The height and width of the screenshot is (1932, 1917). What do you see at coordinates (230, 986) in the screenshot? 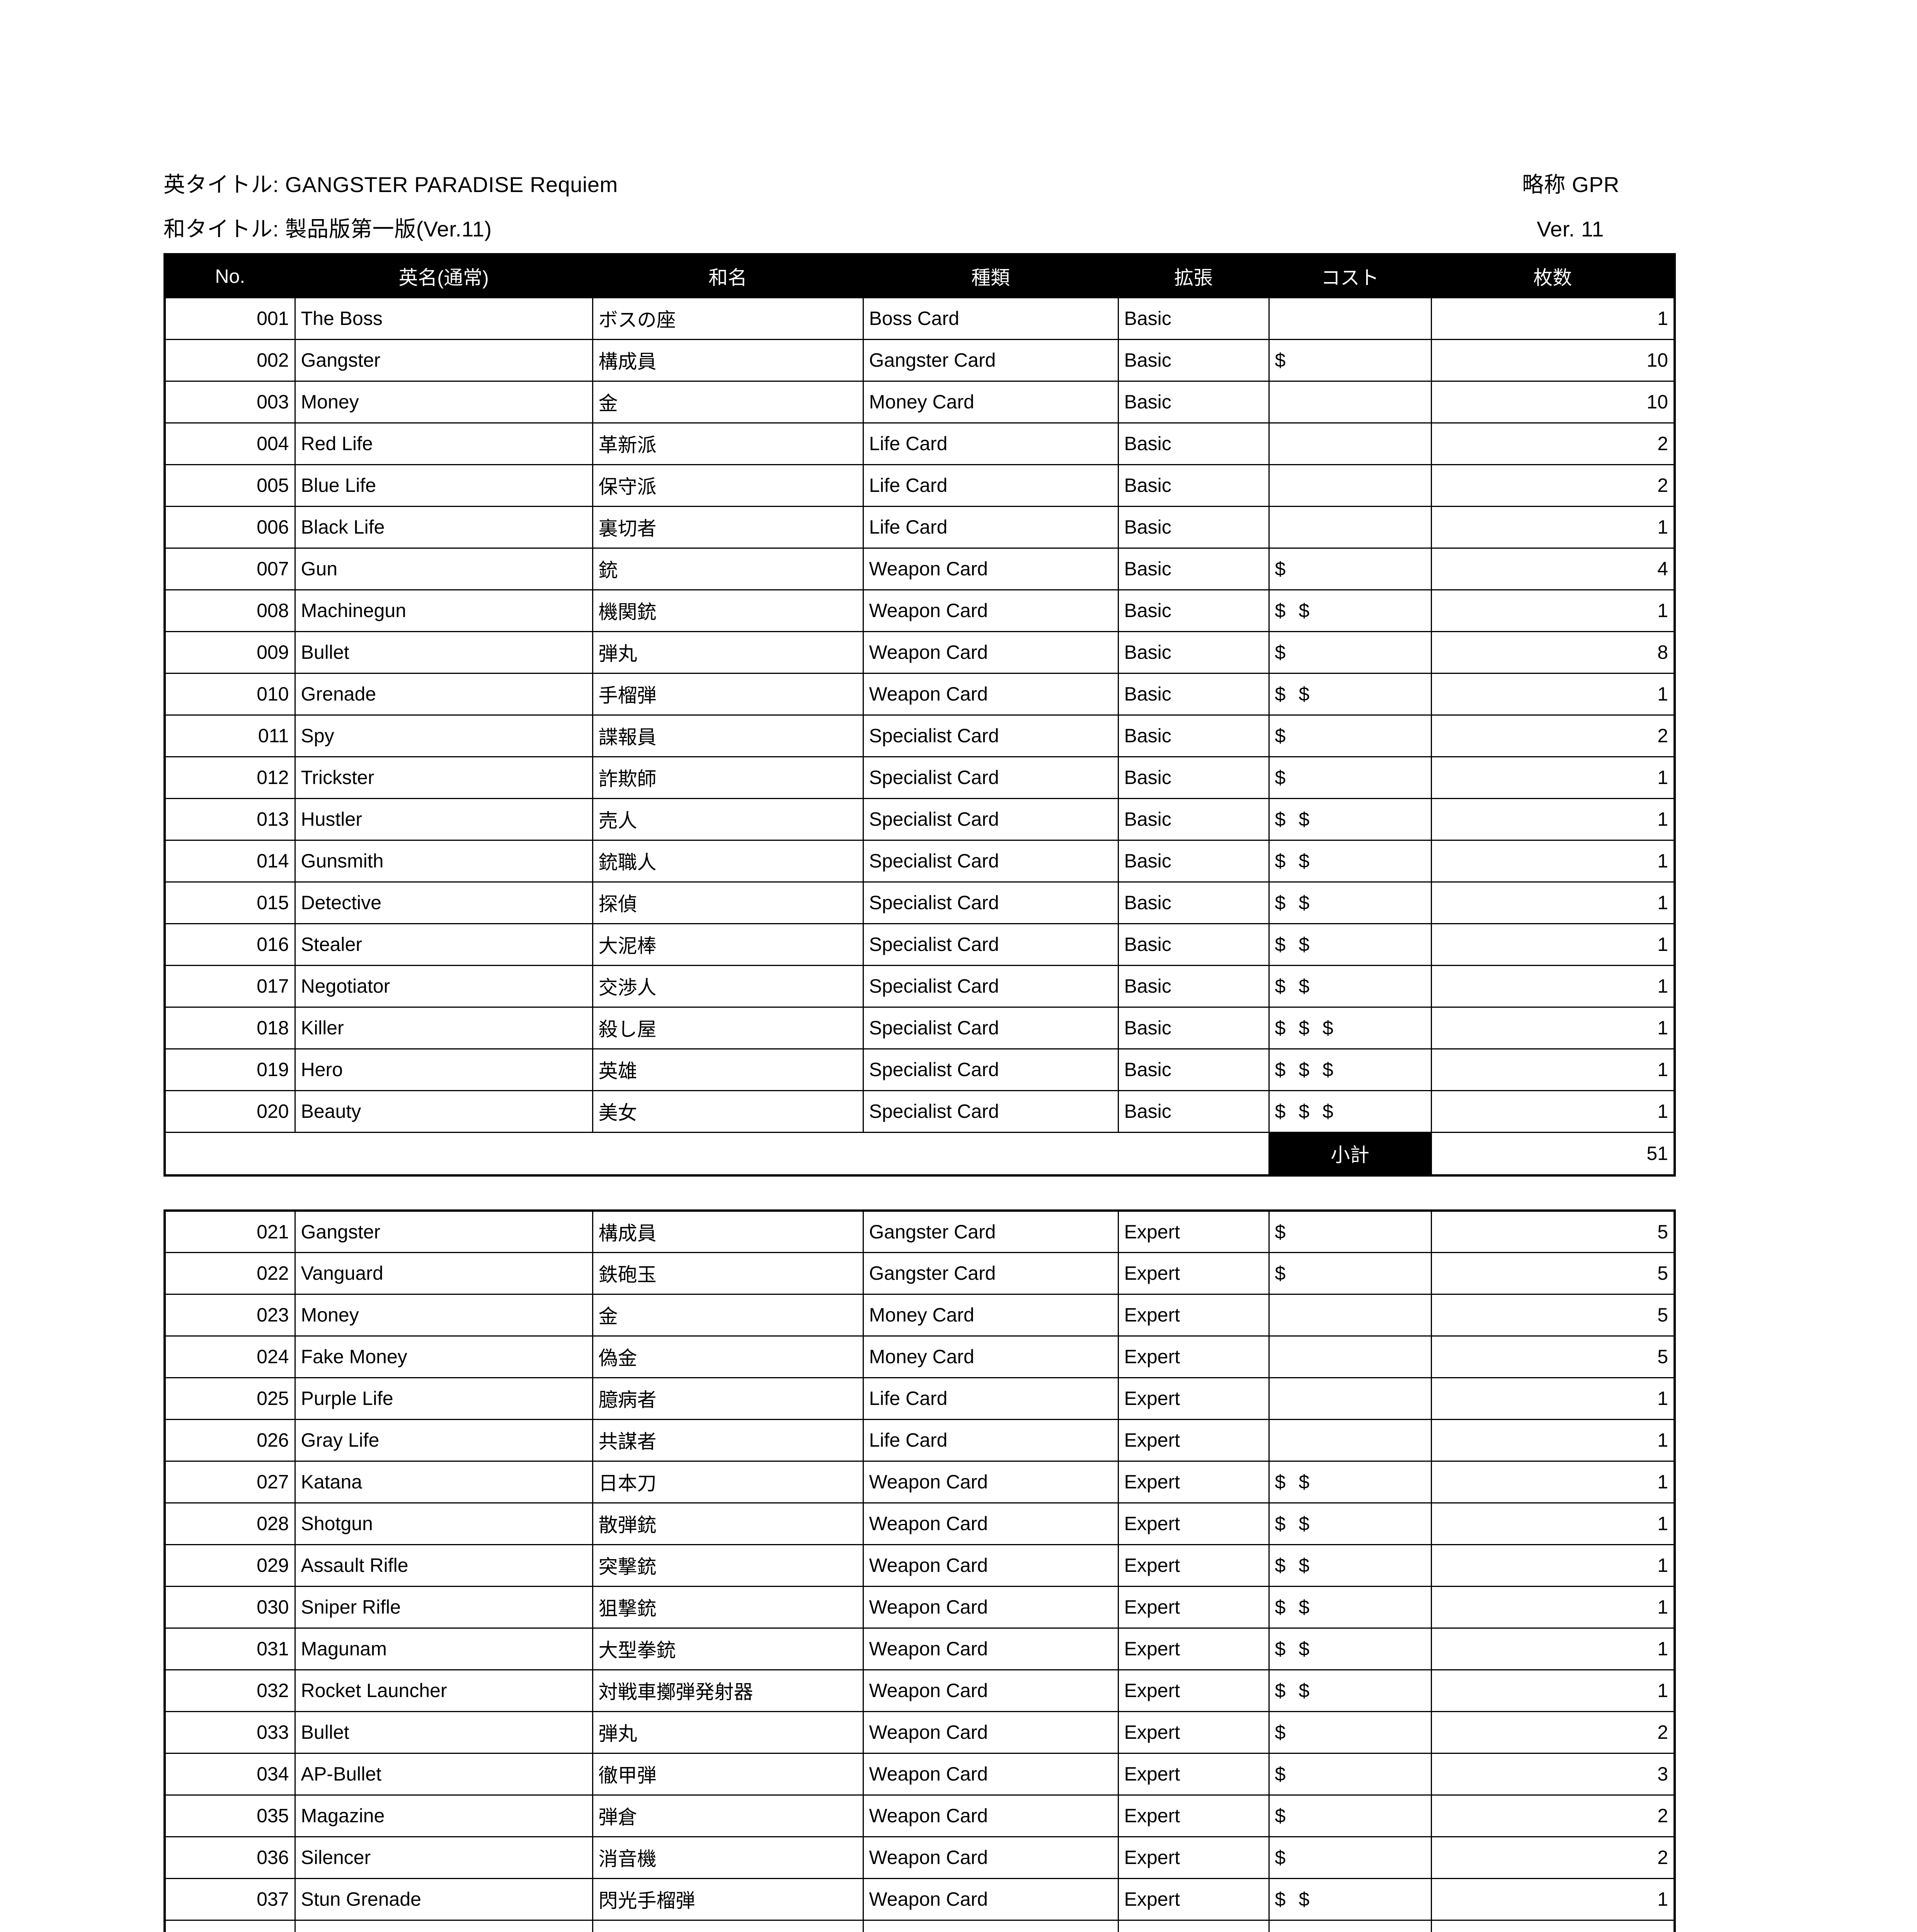
I see `card-no: 017` at bounding box center [230, 986].